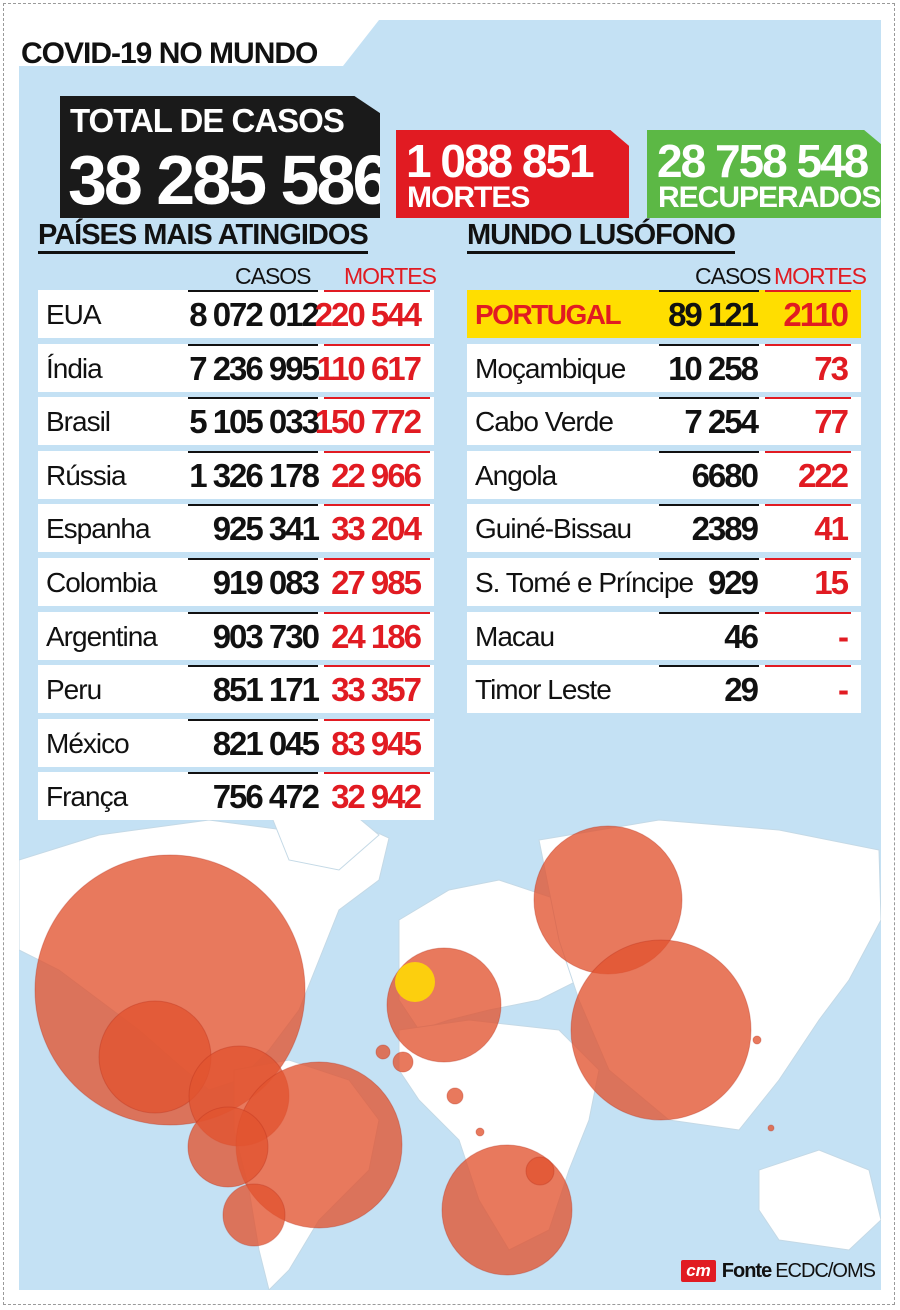 The height and width of the screenshot is (1310, 900). I want to click on table-row: Rússia 1 326 178 22 966, so click(236, 474).